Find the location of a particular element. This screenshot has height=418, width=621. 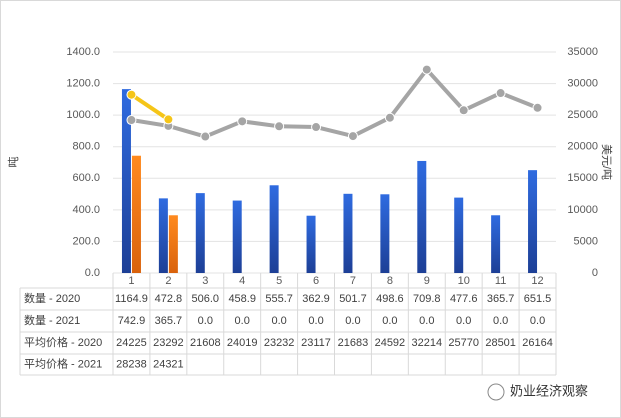

y-tick-label: 1400.0 is located at coordinates (83, 52).